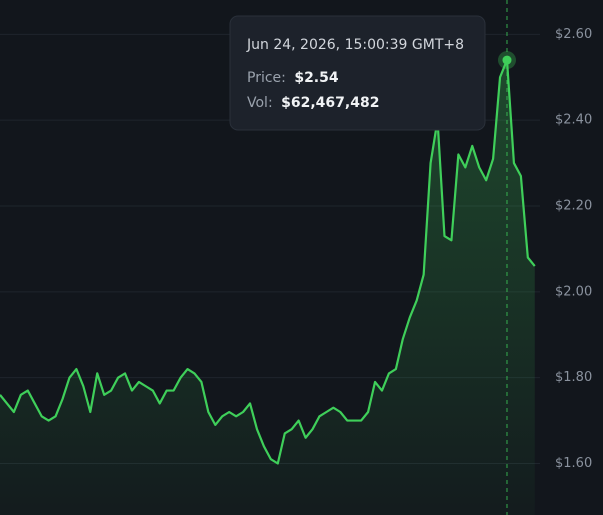  I want to click on tooltip-value: $2.54, so click(316, 78).